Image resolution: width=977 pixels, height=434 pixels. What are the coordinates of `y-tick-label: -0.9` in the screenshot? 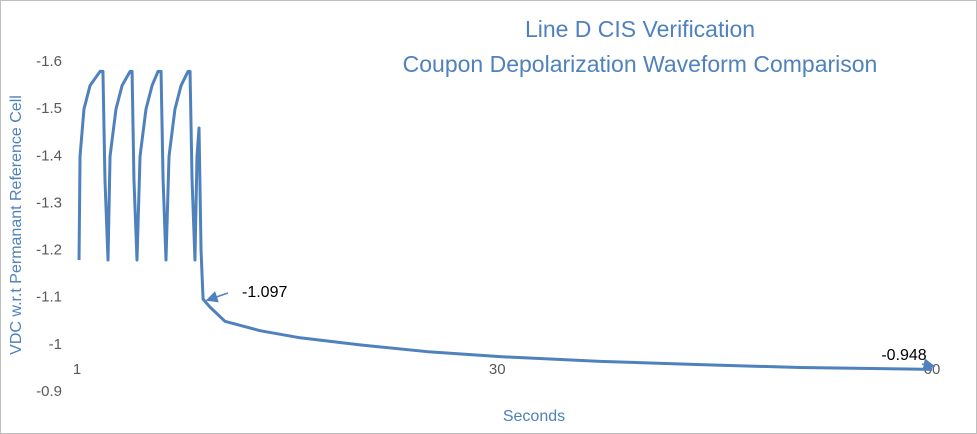 It's located at (49, 391).